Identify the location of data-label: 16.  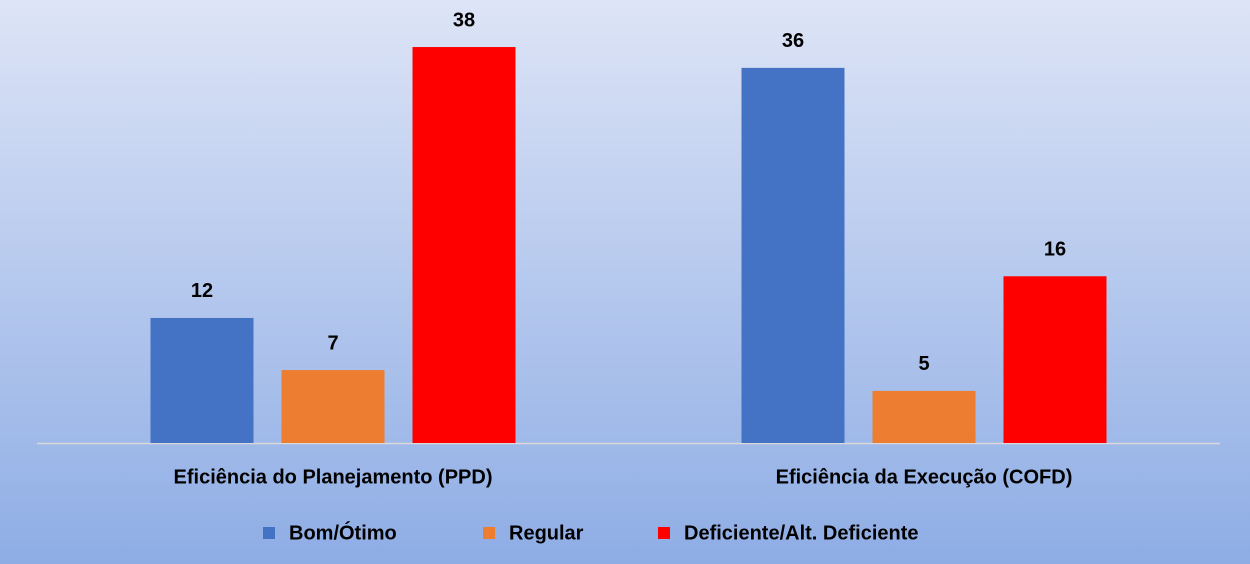
(1055, 250).